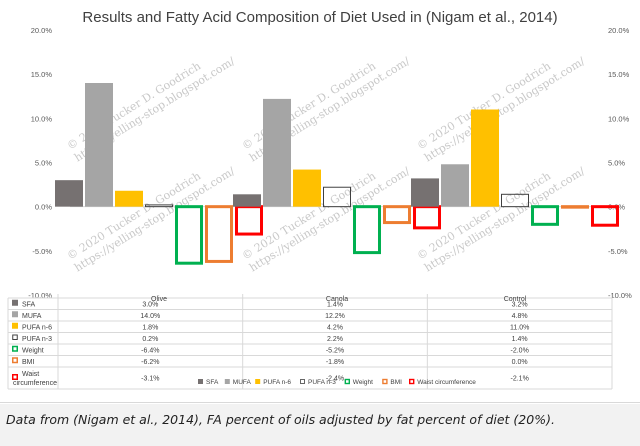 The image size is (640, 446). What do you see at coordinates (620, 295) in the screenshot?
I see `y-tick-right: -10.0%` at bounding box center [620, 295].